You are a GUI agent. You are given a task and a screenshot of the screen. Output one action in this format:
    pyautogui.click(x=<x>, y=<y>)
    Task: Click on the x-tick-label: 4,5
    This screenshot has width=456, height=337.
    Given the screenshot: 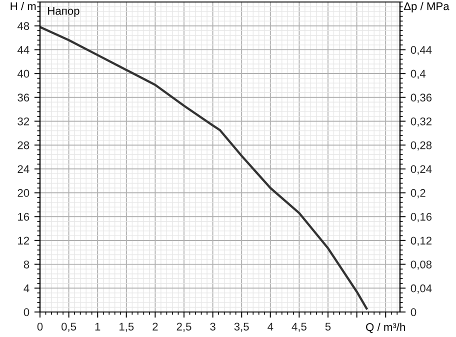 What is the action you would take?
    pyautogui.click(x=299, y=327)
    